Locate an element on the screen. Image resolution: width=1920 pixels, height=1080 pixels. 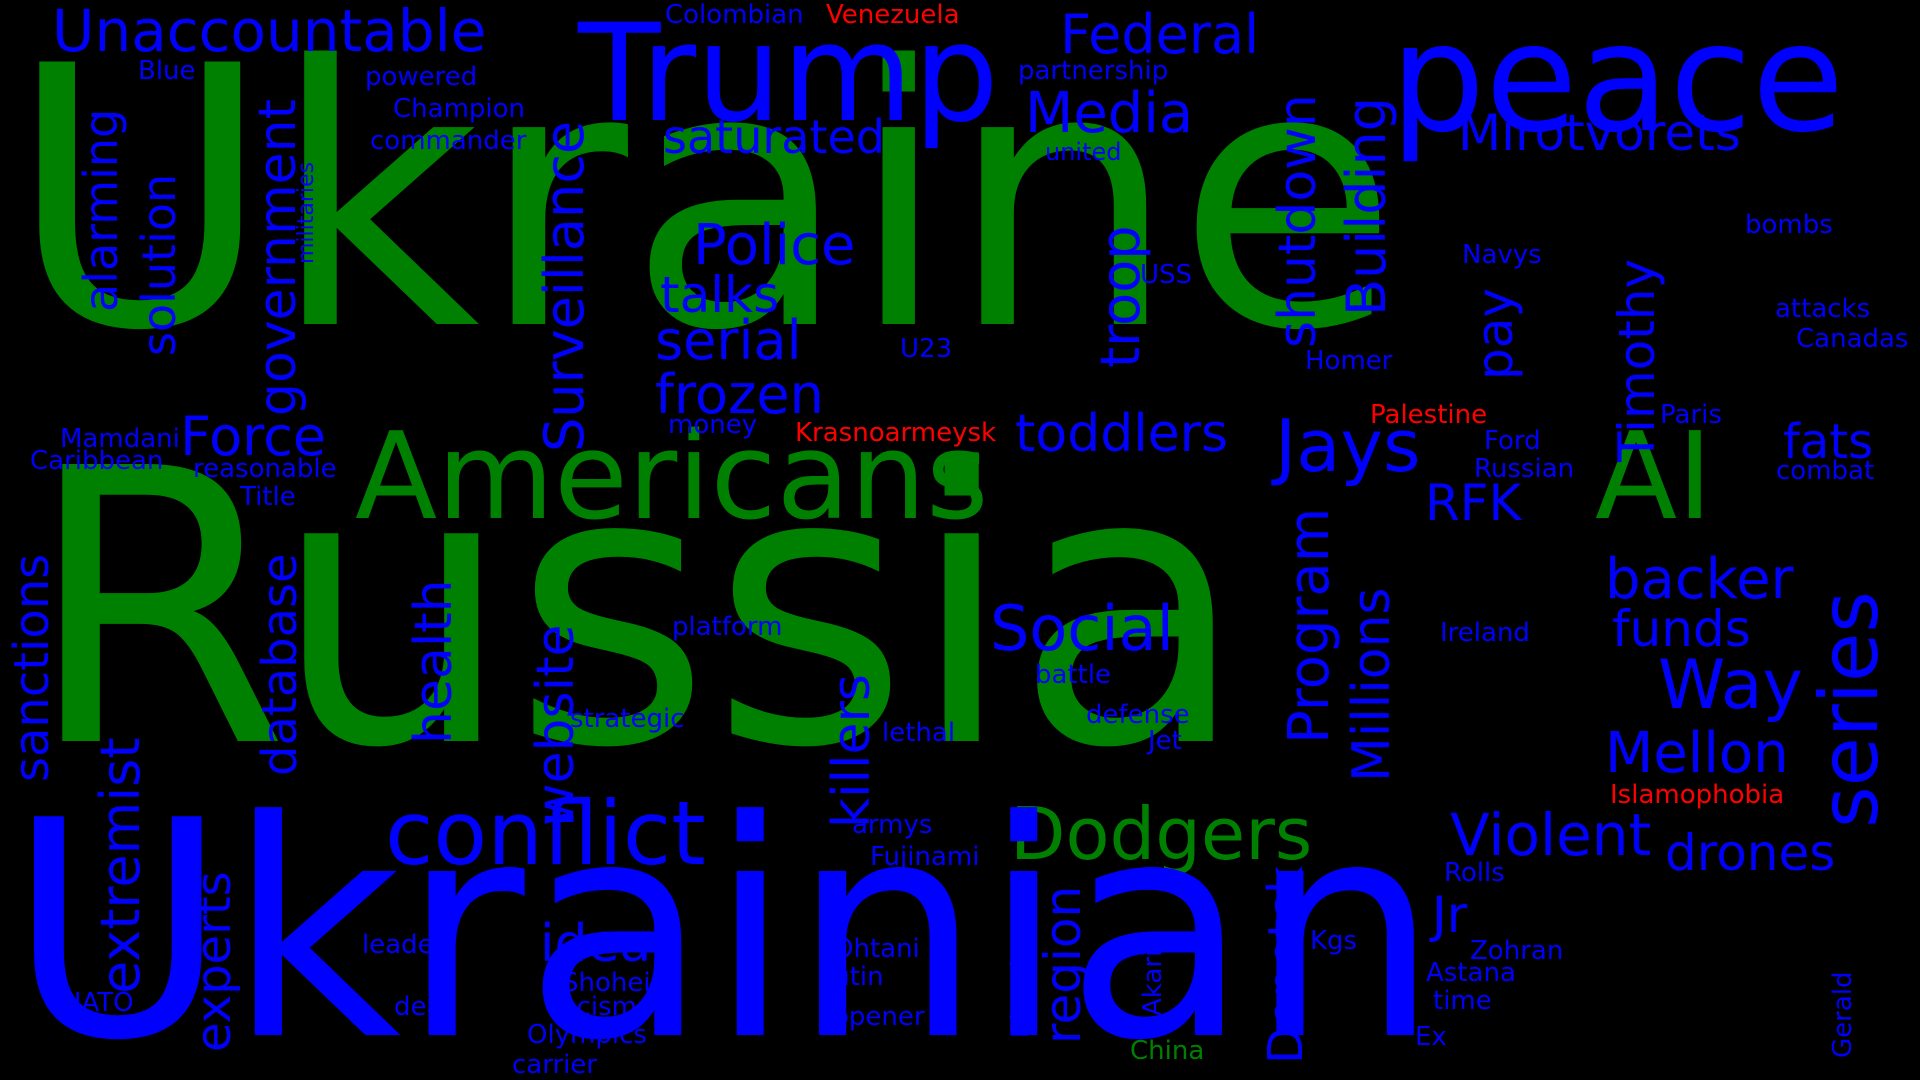
word-battle: battle is located at coordinates (1073, 675).